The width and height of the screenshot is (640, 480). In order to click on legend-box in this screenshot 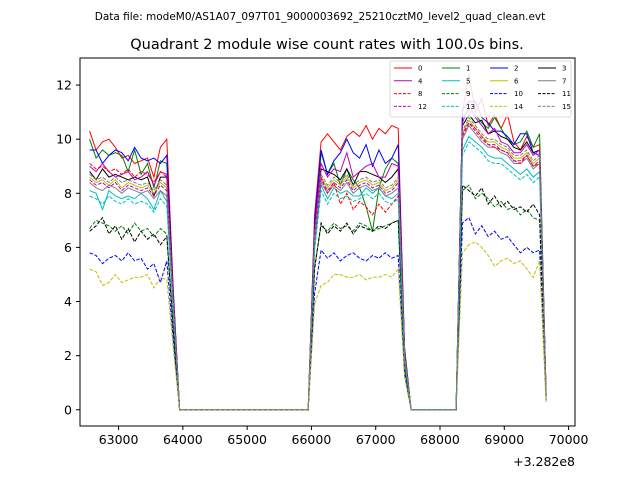, I will do `click(480, 89)`.